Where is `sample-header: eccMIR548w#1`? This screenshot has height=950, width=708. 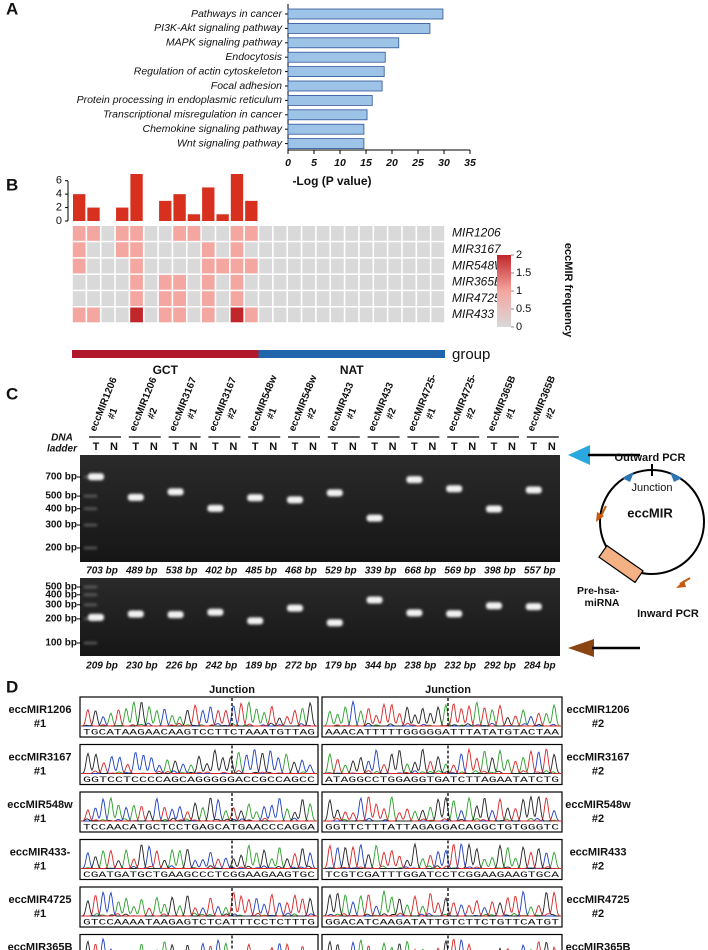 sample-header: eccMIR548w#1 is located at coordinates (263, 403).